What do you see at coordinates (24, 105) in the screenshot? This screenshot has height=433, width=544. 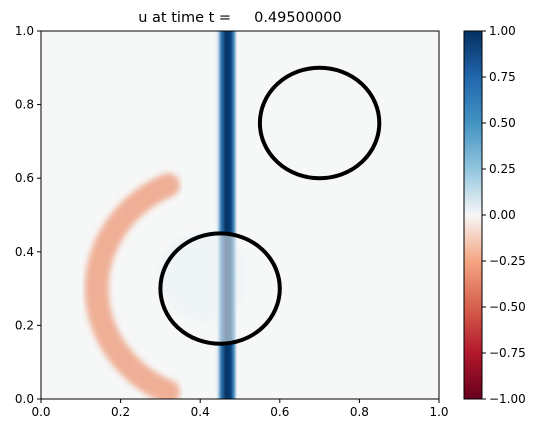 I see `y-tick-label: 0.8` at bounding box center [24, 105].